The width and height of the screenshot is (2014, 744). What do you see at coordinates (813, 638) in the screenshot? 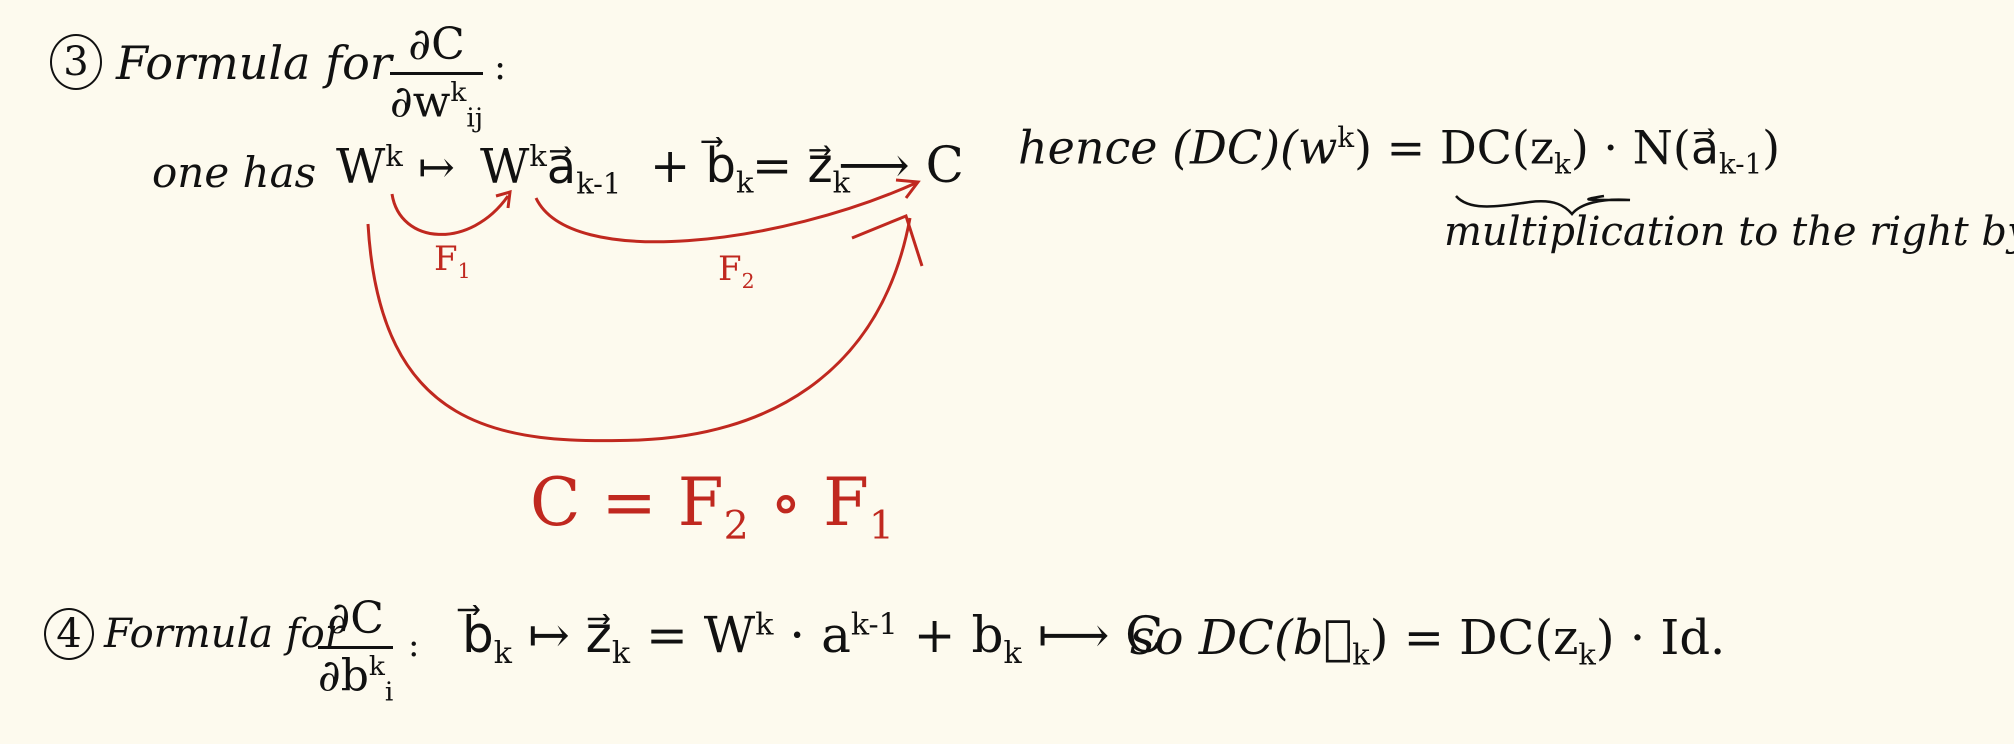
I see `section-4-map: b⃗k ↦ z⃗k = Wk · ak-1 + bk ⟼ C` at bounding box center [813, 638].